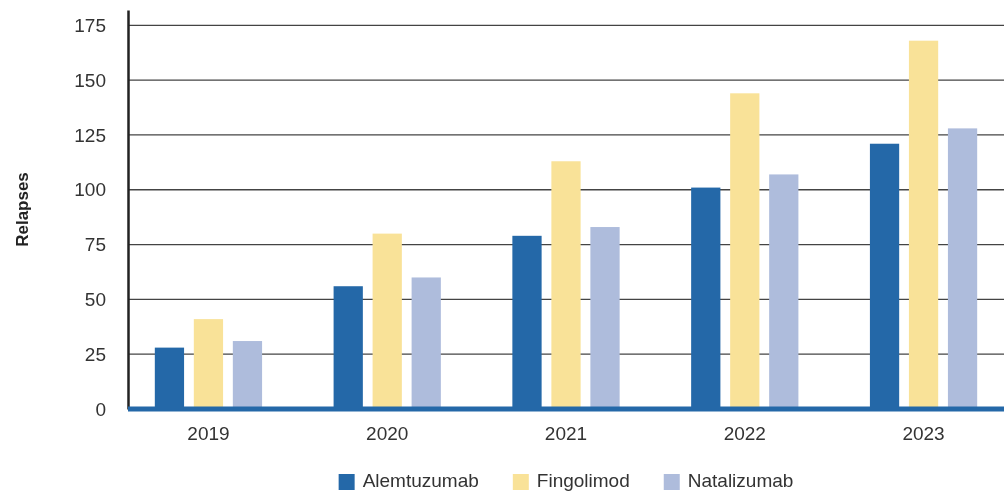  Describe the element at coordinates (387, 434) in the screenshot. I see `x-tick-label: 2020` at that location.